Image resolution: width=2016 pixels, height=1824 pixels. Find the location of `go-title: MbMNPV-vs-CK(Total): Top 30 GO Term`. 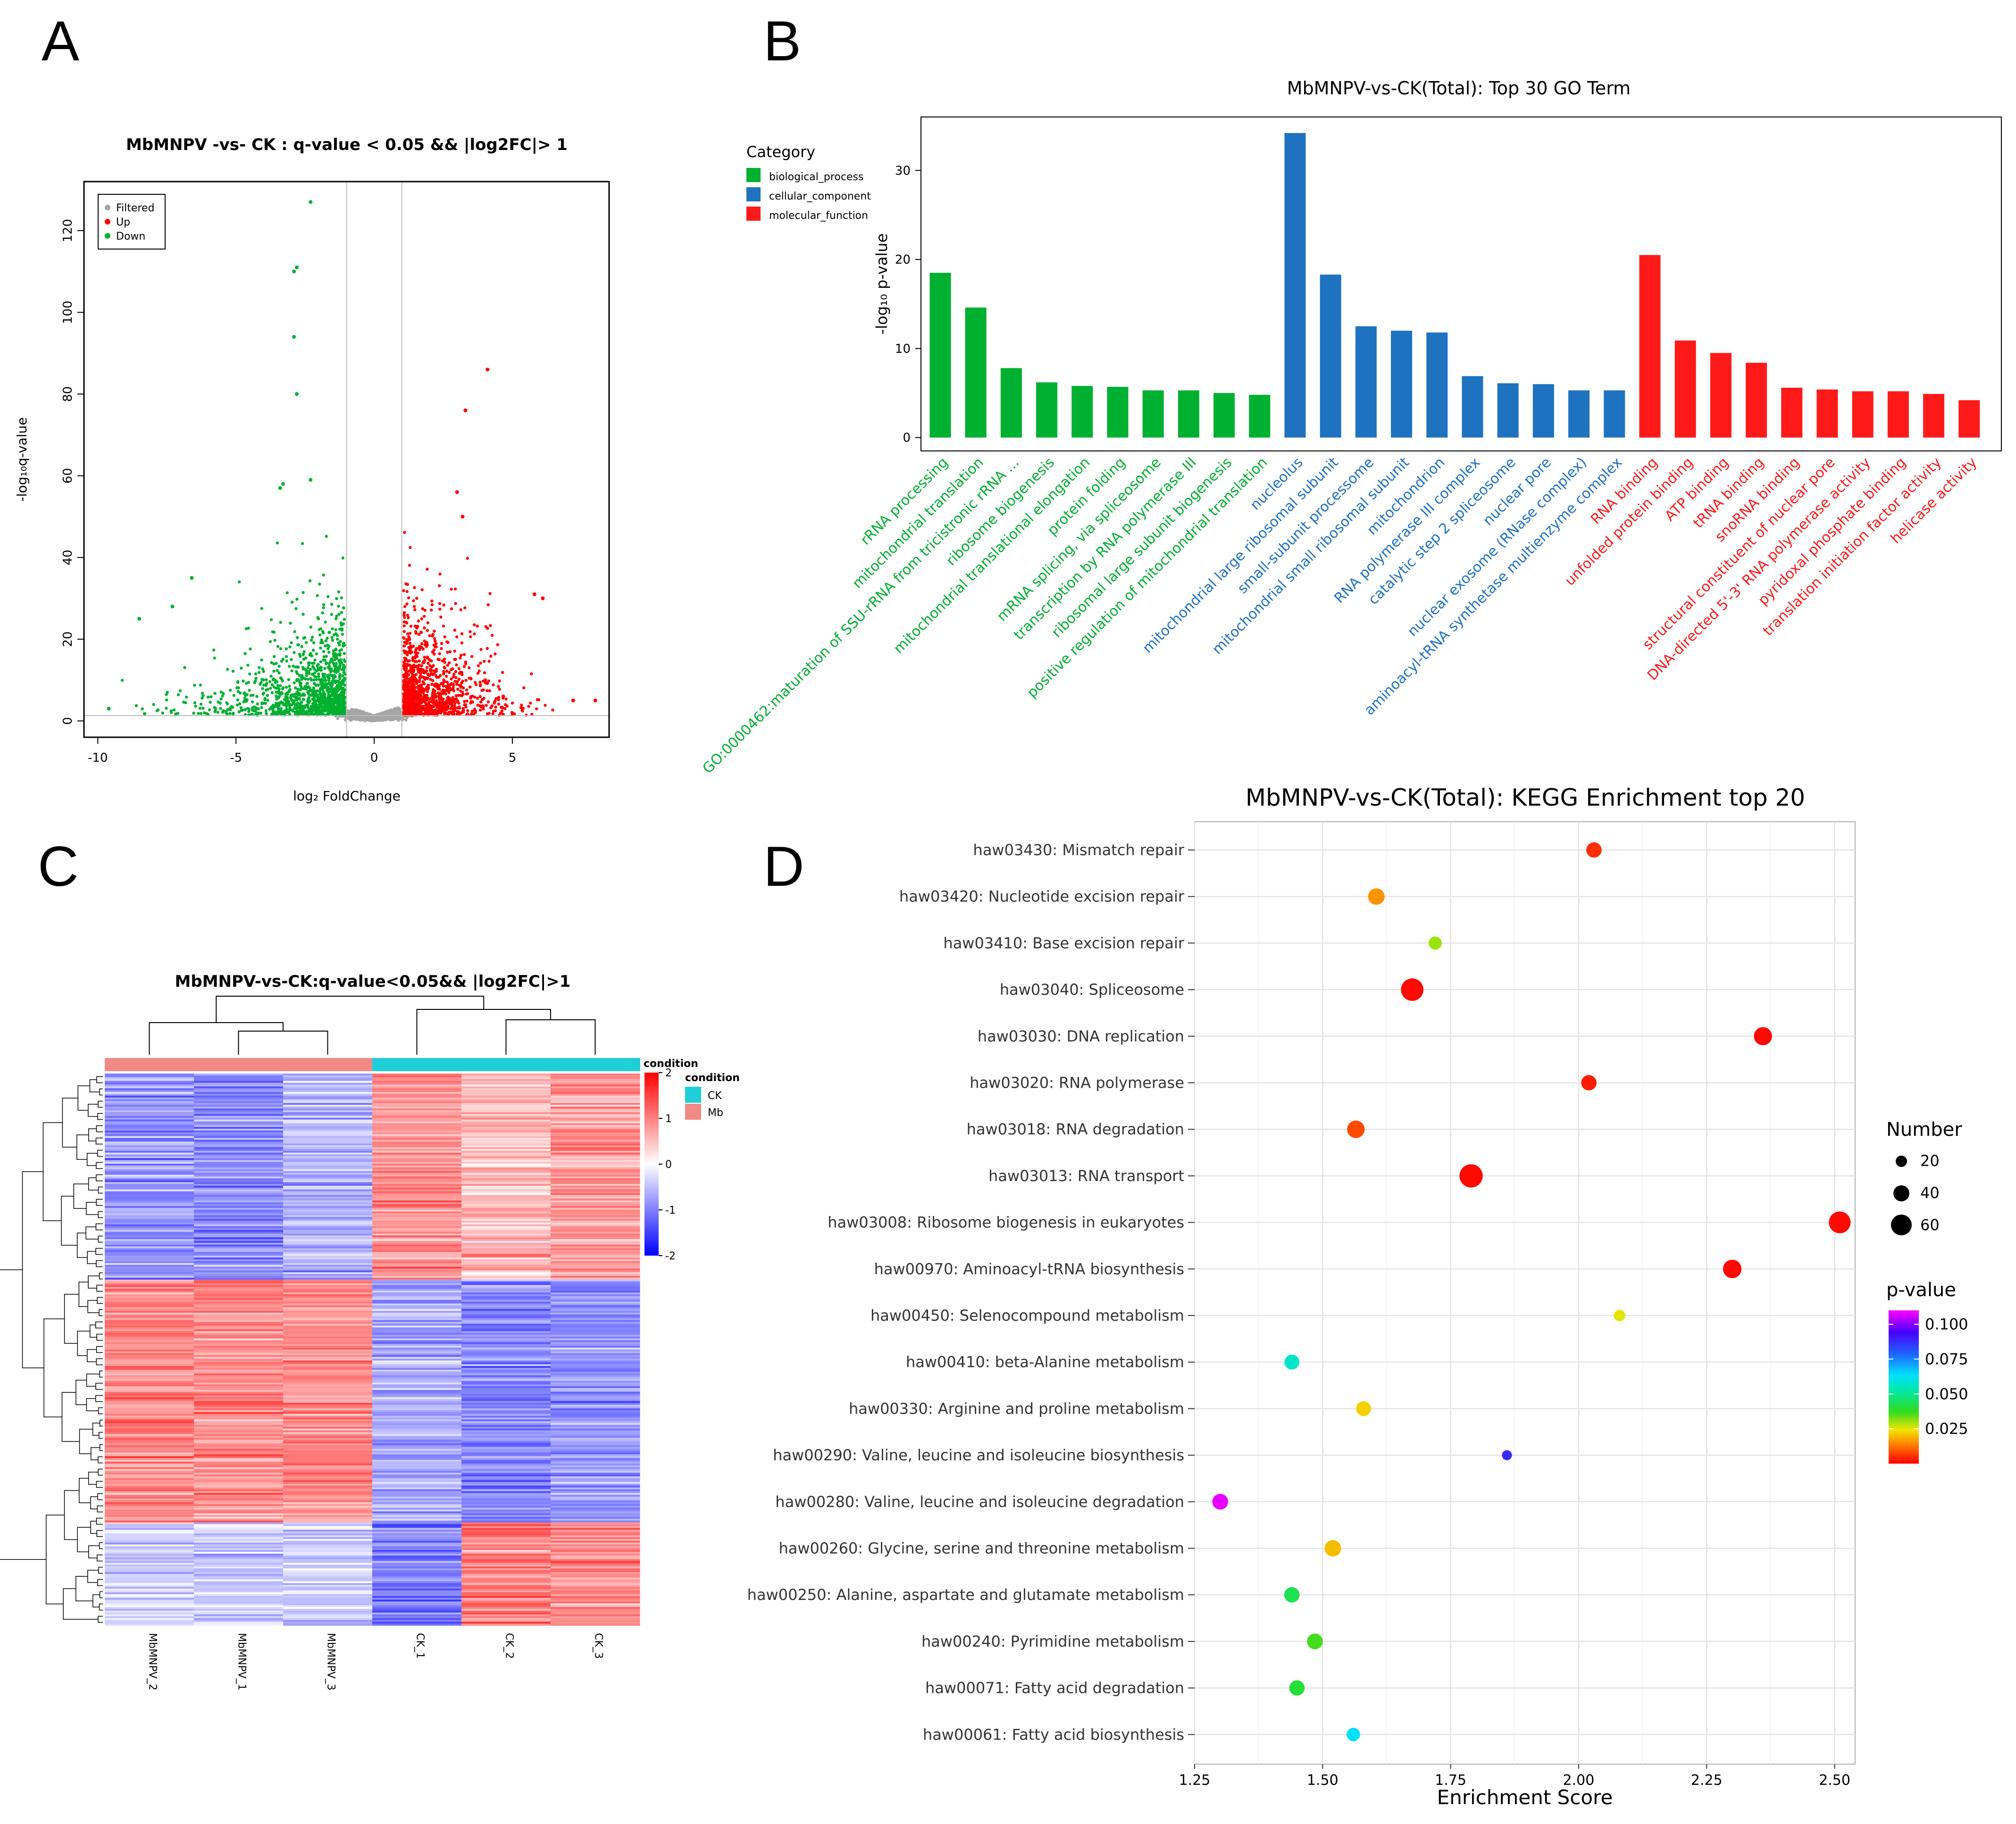

go-title: MbMNPV-vs-CK(Total): Top 30 GO Term is located at coordinates (1459, 88).